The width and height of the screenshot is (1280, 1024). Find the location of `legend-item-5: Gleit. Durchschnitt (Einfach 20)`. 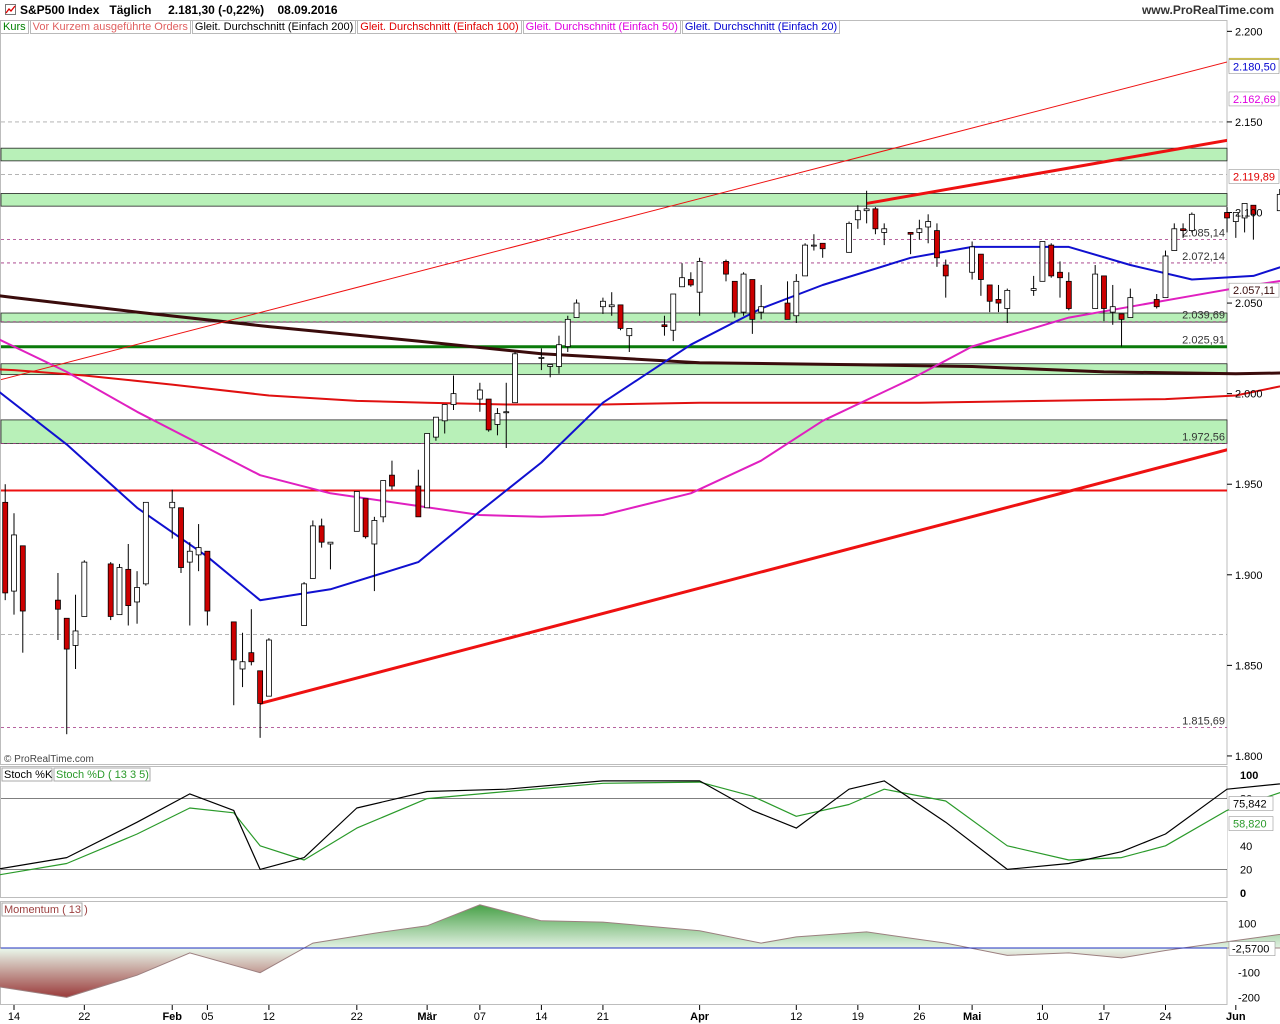

legend-item-5: Gleit. Durchschnitt (Einfach 20) is located at coordinates (761, 27).